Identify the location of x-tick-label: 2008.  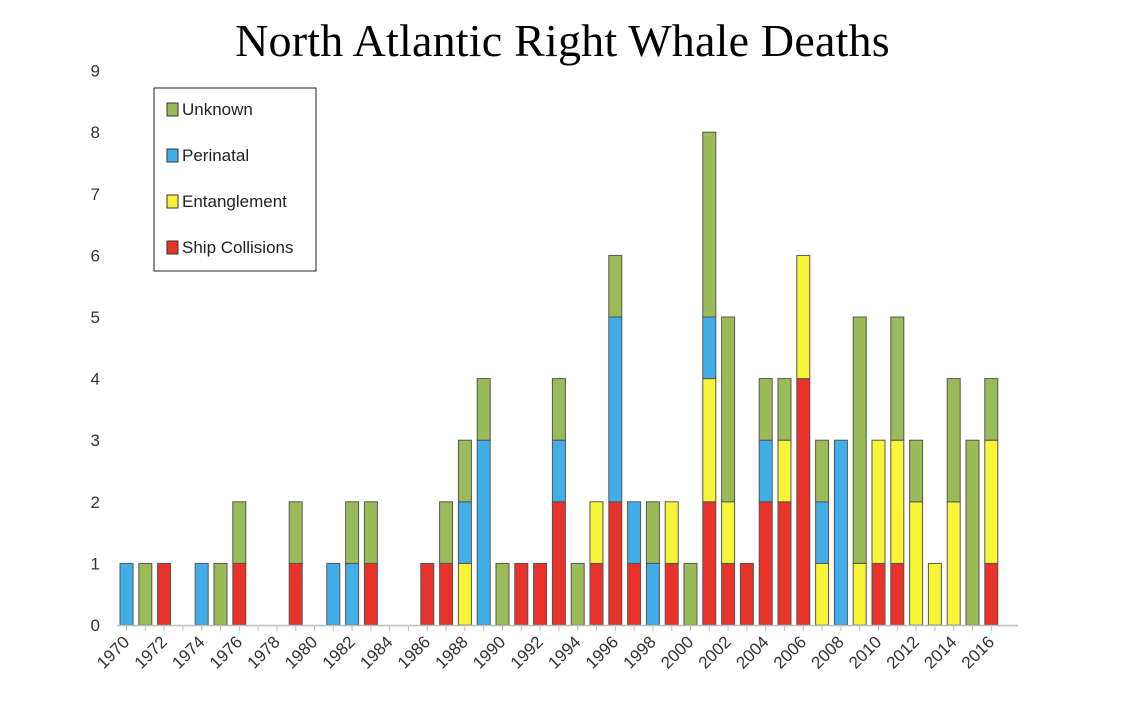
(828, 652).